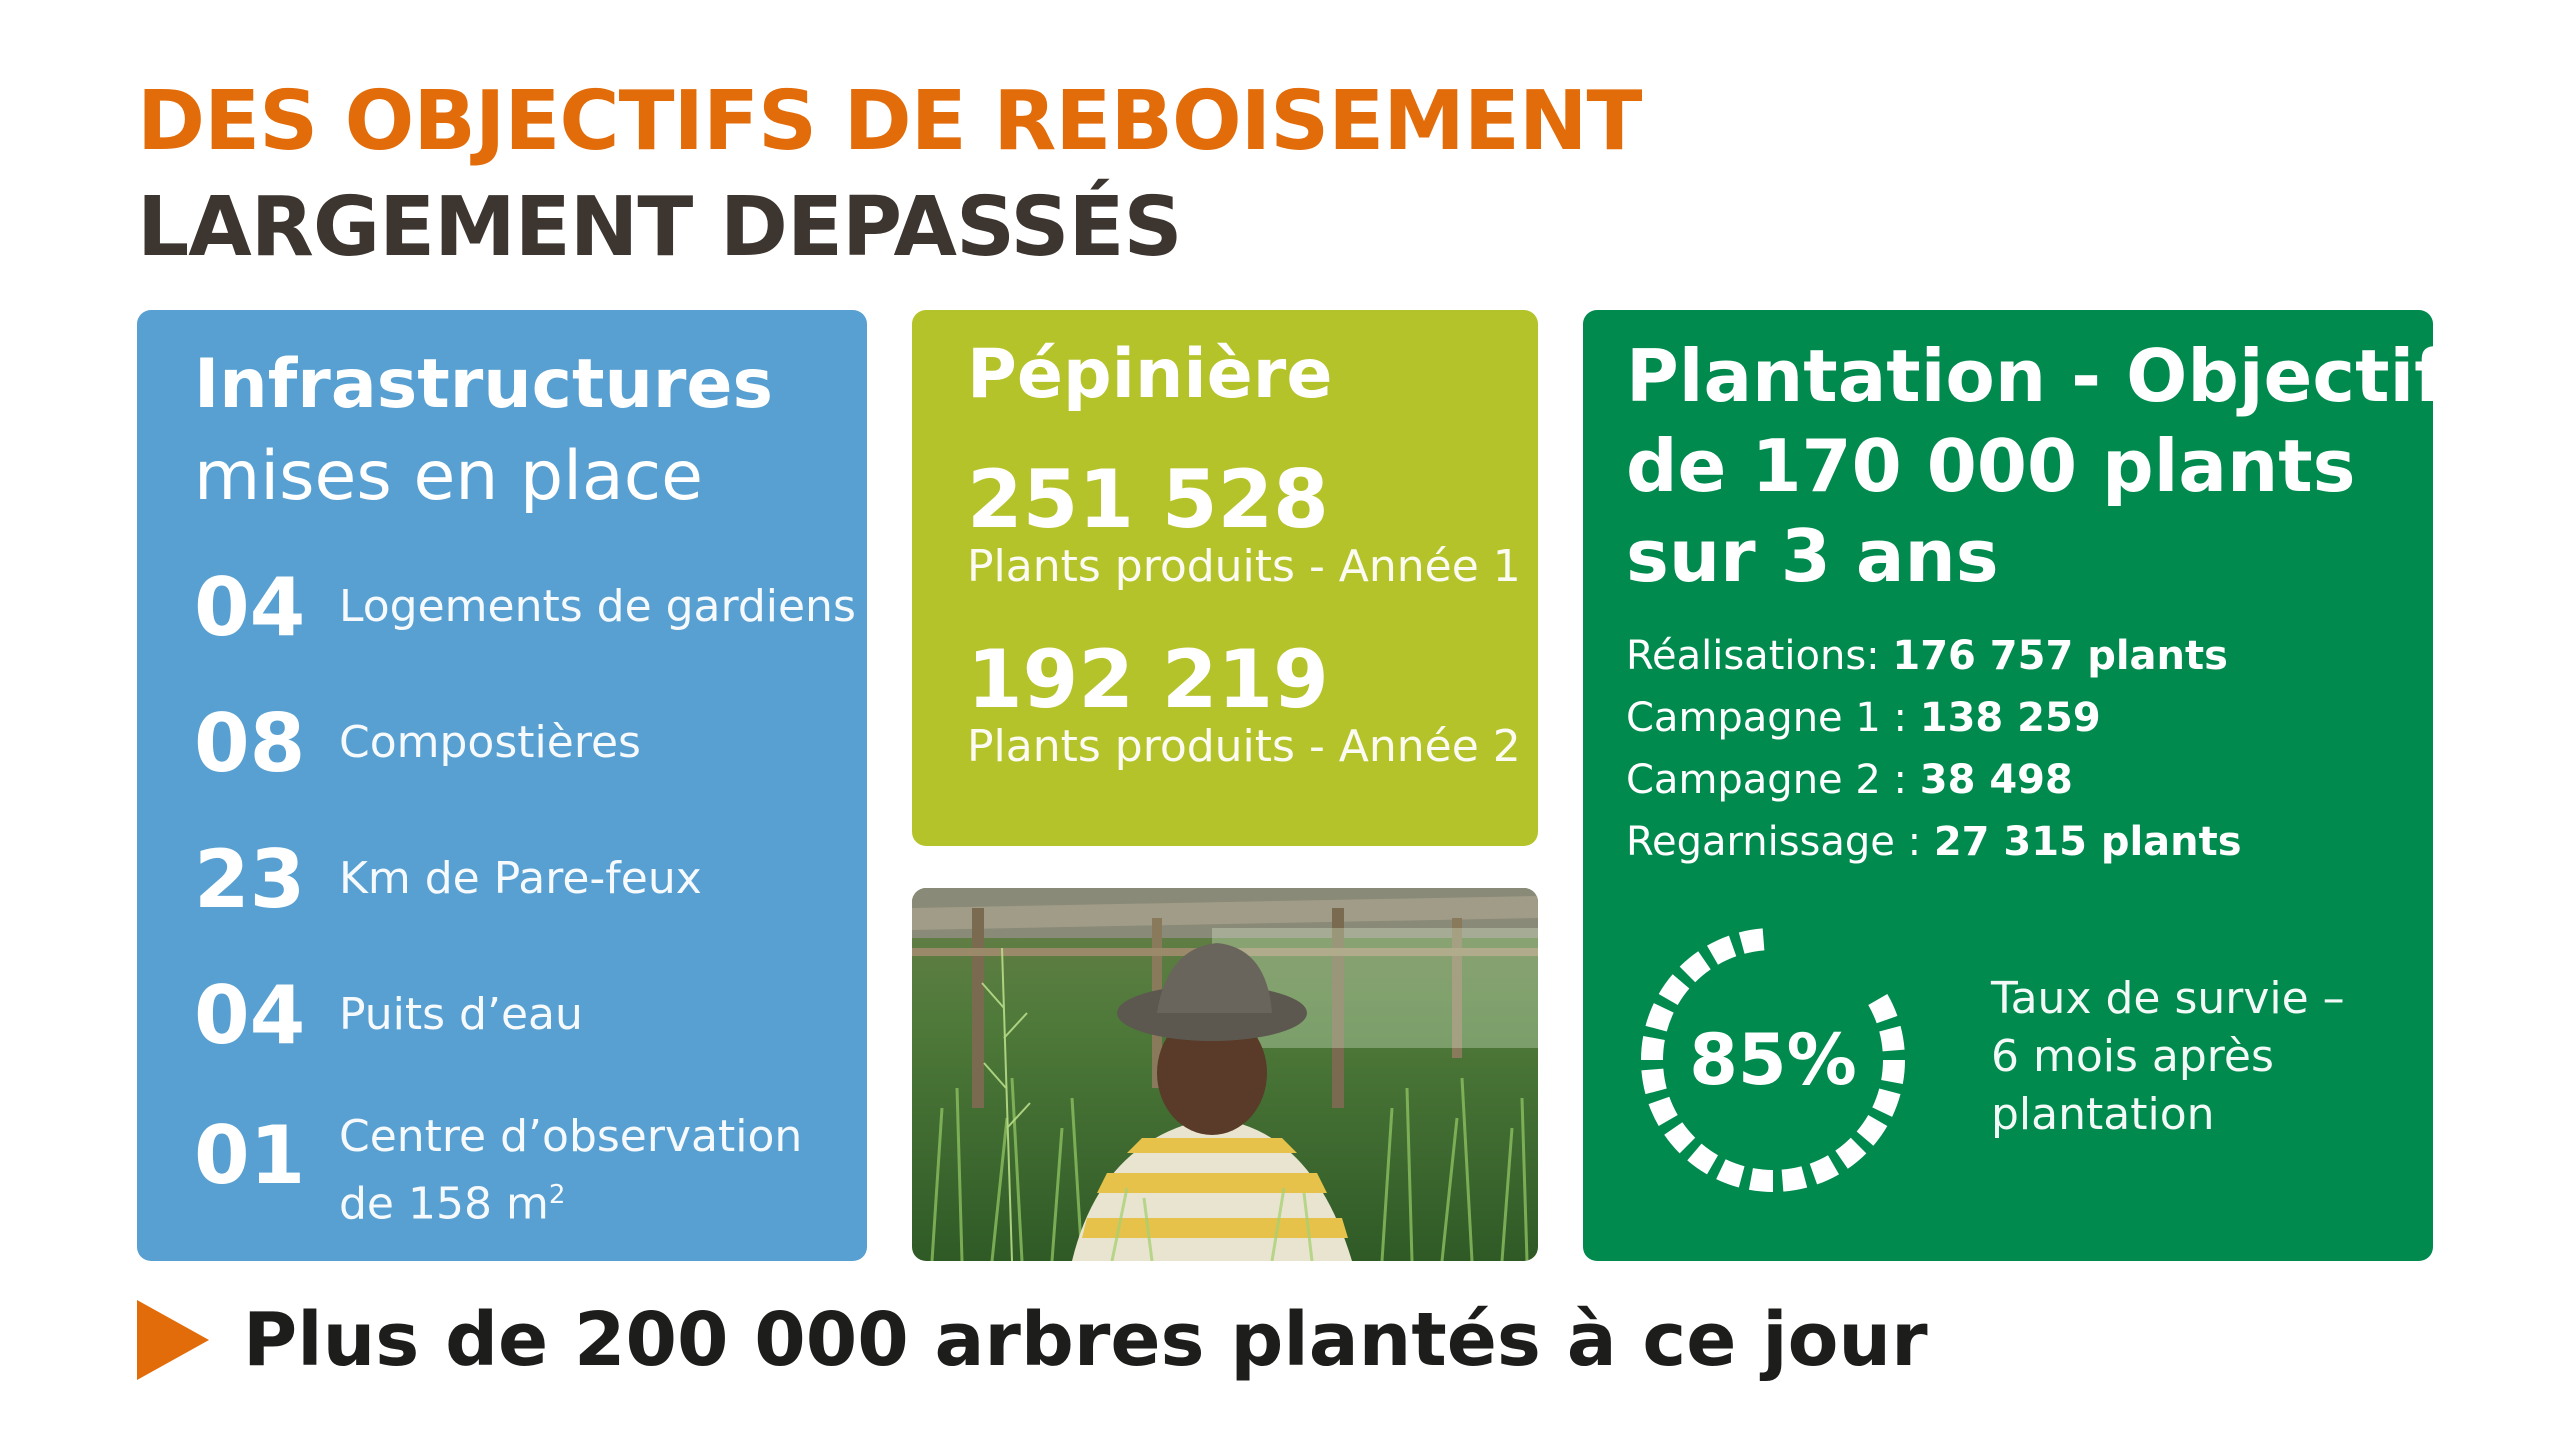 The width and height of the screenshot is (2560, 1440). I want to click on stat-row-puits: 04 Puits d’eau, so click(388, 1016).